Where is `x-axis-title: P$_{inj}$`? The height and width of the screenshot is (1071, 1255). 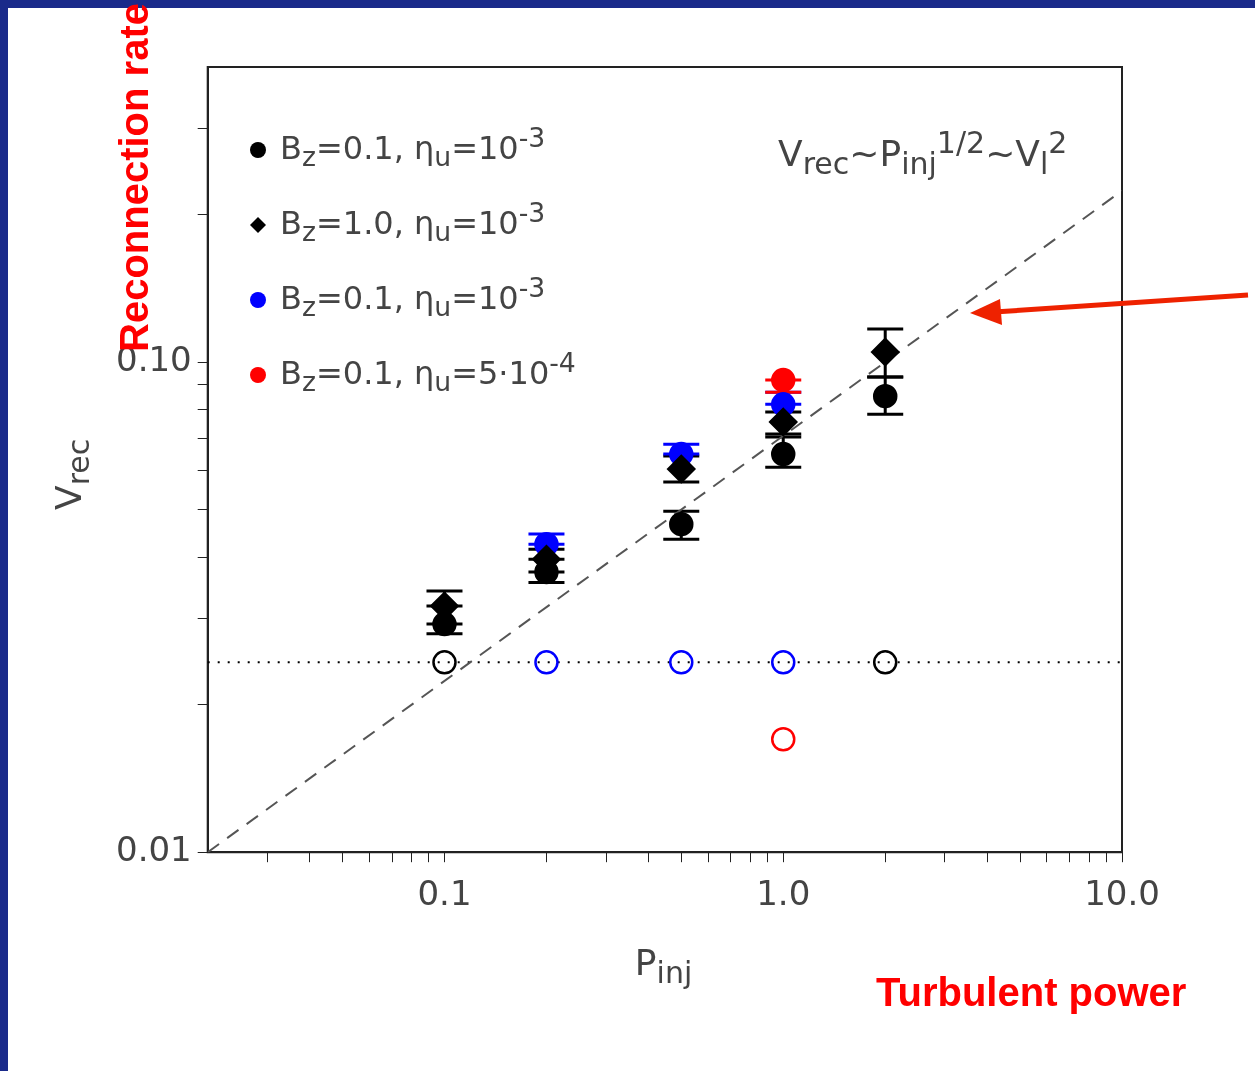
x-axis-title: P$_{inj}$ is located at coordinates (663, 966).